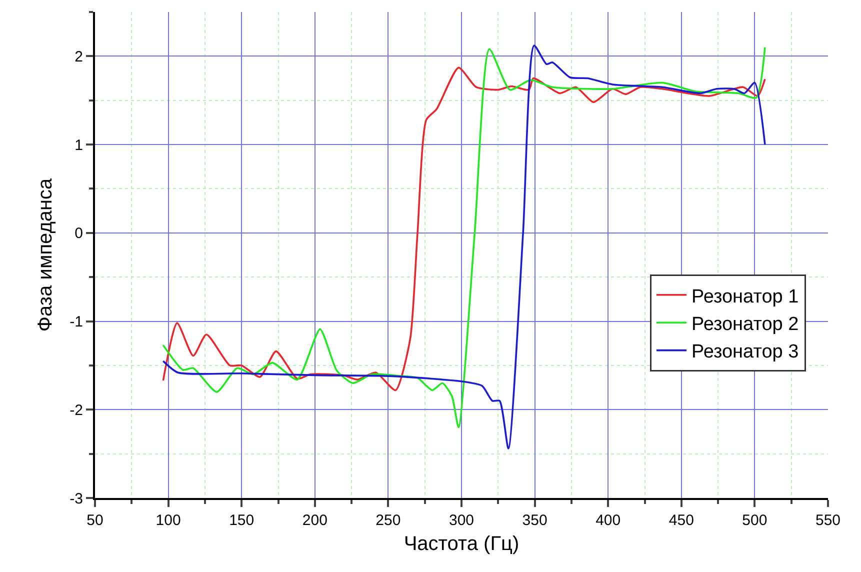 This screenshot has height=572, width=861. I want to click on x-tick-label: 300, so click(461, 520).